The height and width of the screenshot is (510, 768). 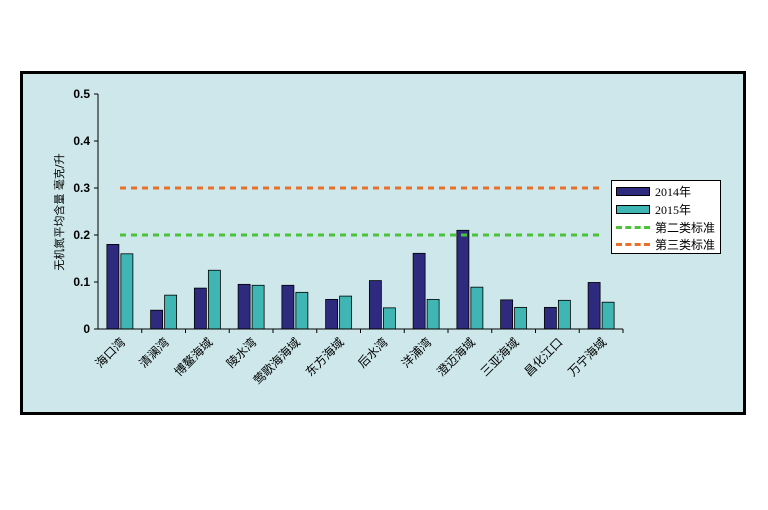 I want to click on y-tick-label: 0.2, so click(x=81, y=235).